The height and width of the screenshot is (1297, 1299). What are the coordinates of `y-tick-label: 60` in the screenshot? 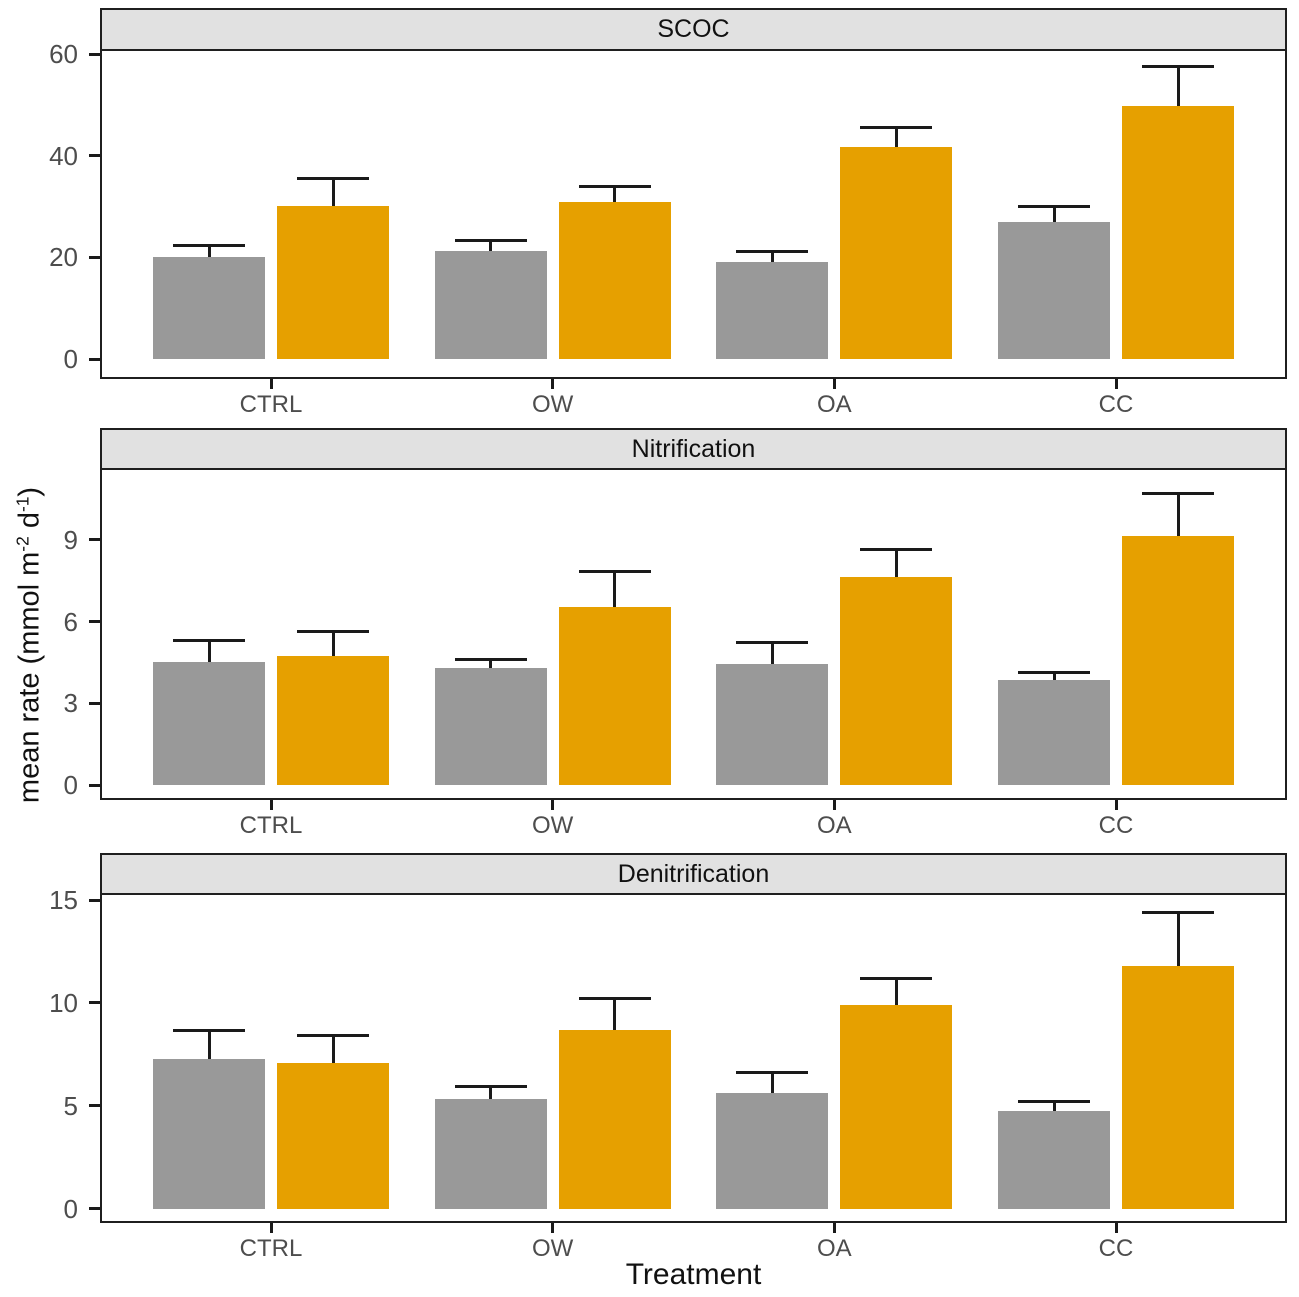 It's located at (63, 54).